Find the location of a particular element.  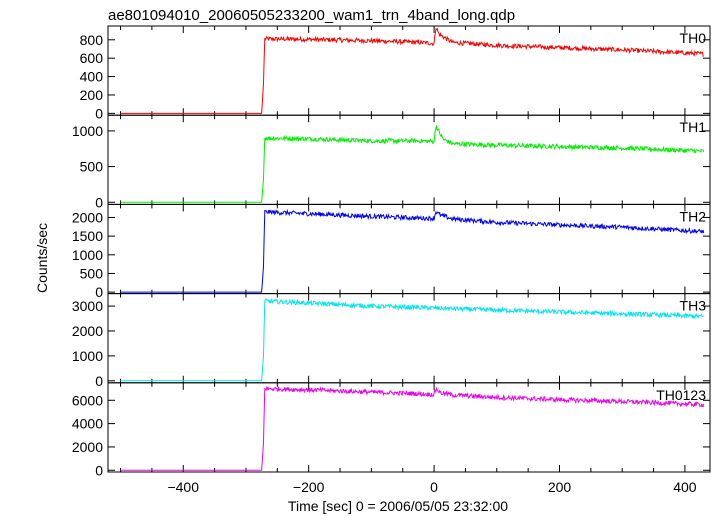

panel-label: TH3 is located at coordinates (693, 306).